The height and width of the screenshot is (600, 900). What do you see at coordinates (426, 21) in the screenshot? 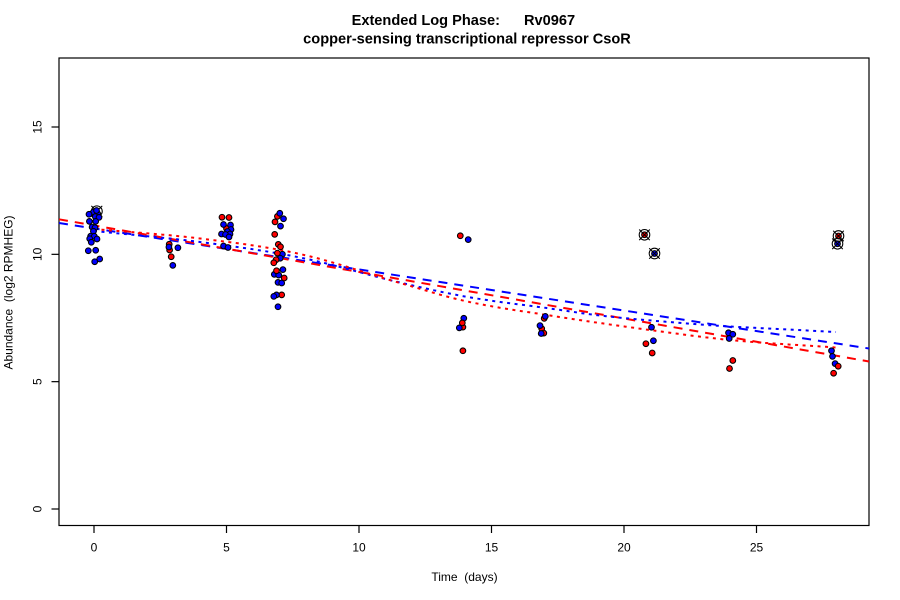
I see `svg-text: Extended Log Phase:` at bounding box center [426, 21].